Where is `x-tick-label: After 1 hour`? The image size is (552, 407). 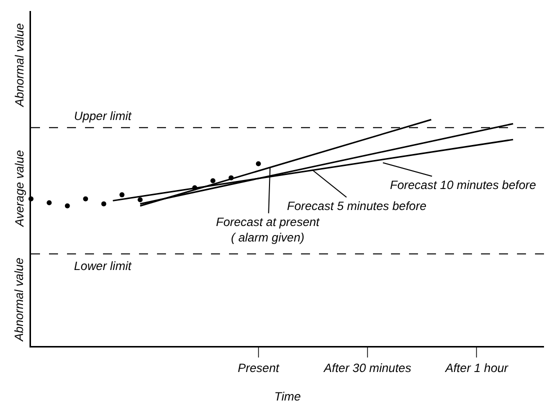
x-tick-label: After 1 hour is located at coordinates (477, 367).